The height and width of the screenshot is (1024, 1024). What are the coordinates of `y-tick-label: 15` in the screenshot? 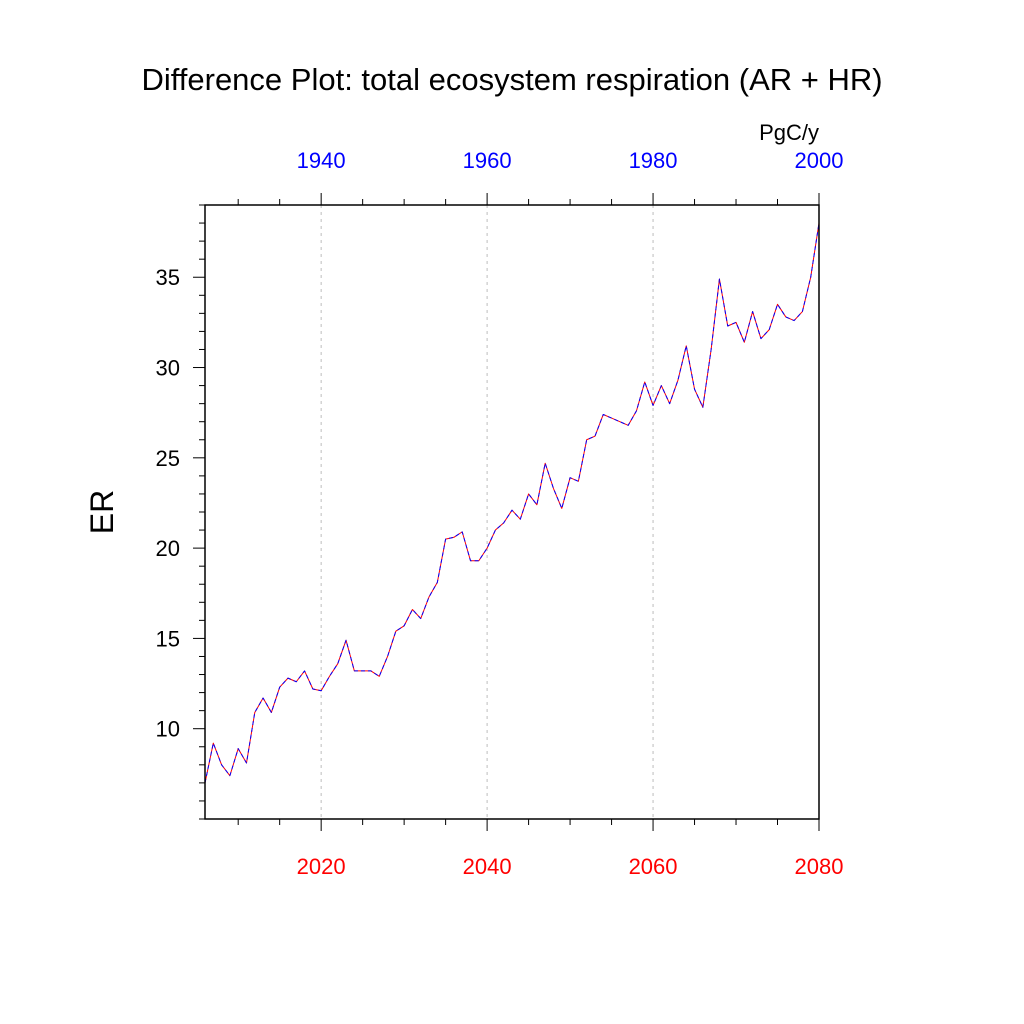 It's located at (168, 638).